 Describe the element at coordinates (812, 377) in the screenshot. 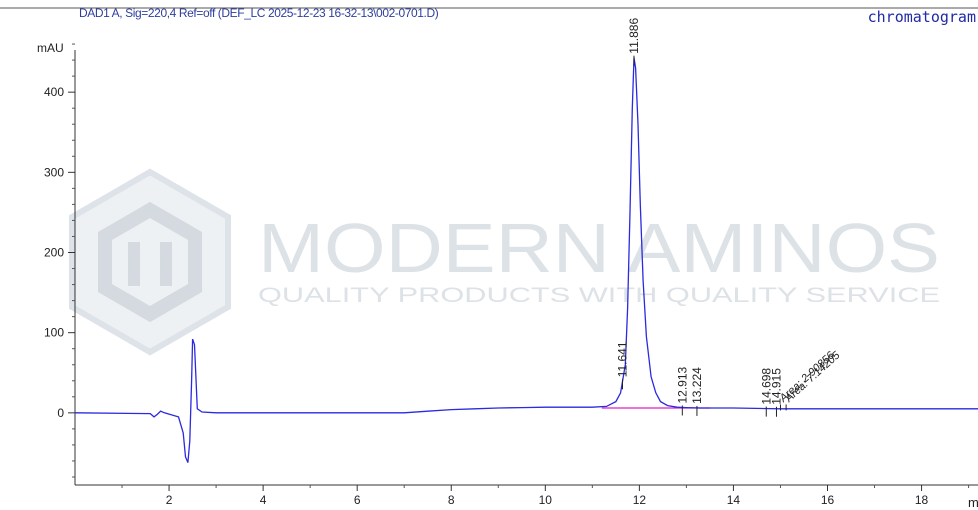

I see `area-annotation: Area: 7.14205` at that location.